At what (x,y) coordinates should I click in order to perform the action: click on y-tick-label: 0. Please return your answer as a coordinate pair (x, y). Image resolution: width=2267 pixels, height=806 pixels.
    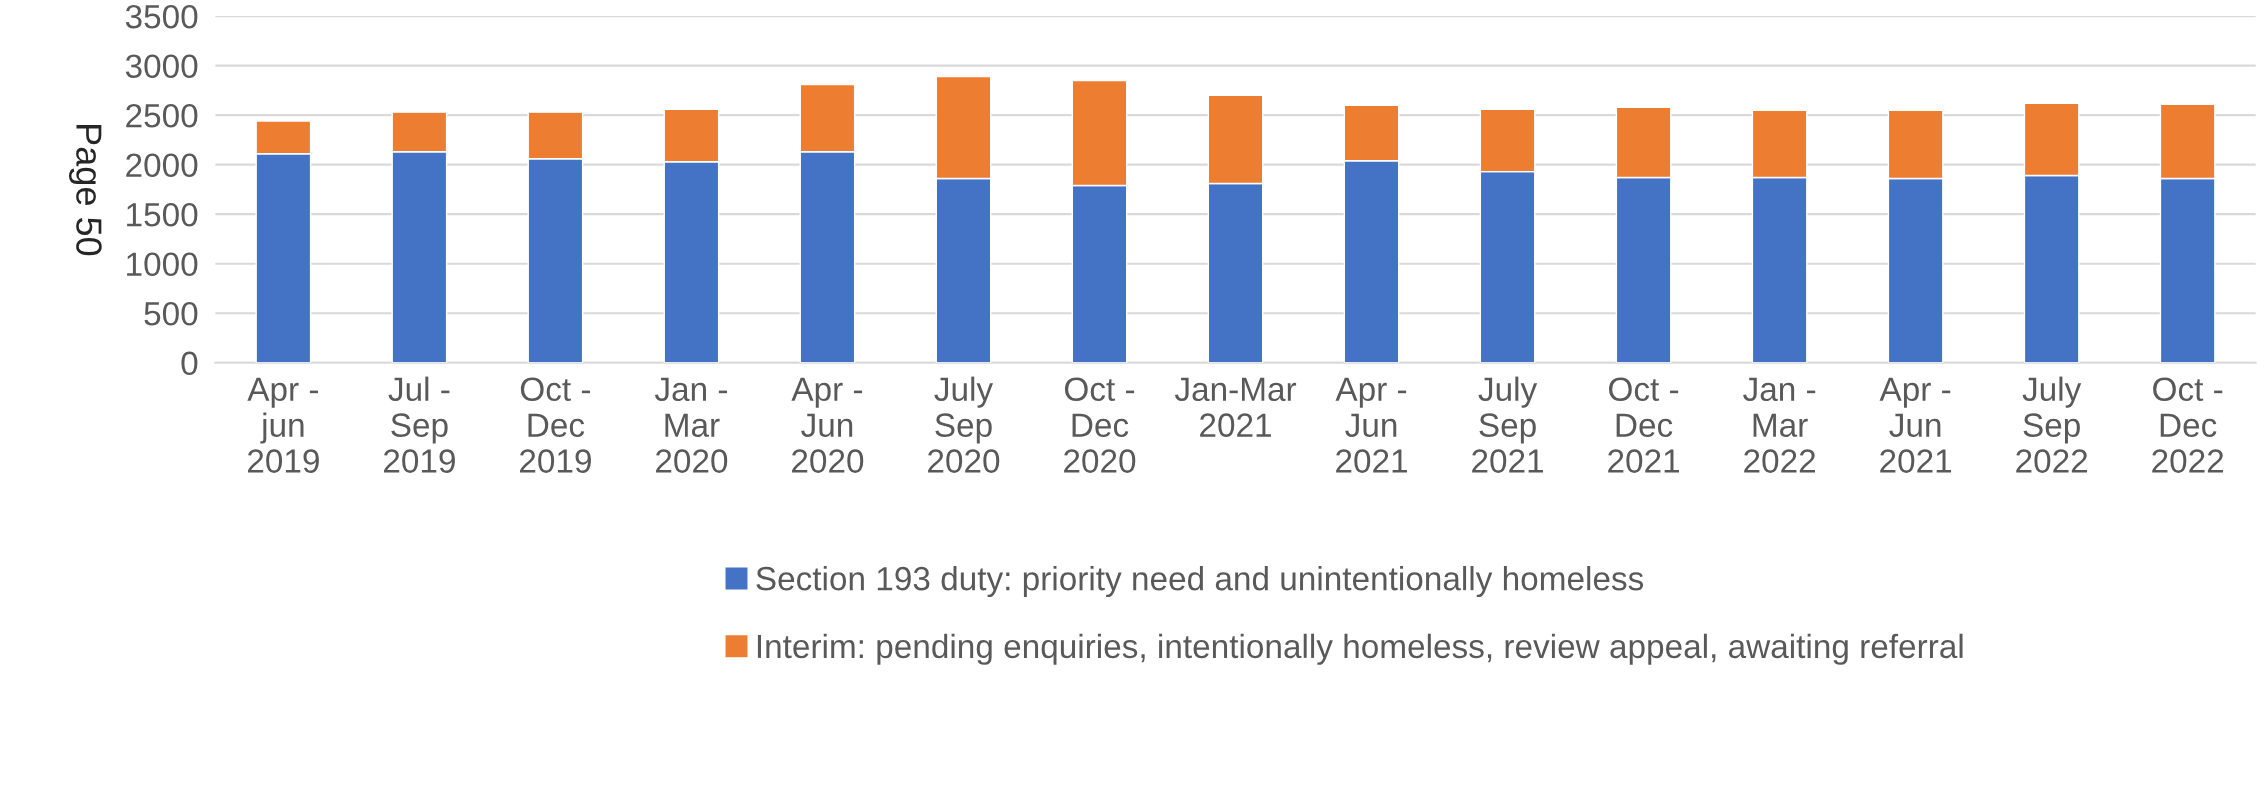
    Looking at the image, I should click on (189, 363).